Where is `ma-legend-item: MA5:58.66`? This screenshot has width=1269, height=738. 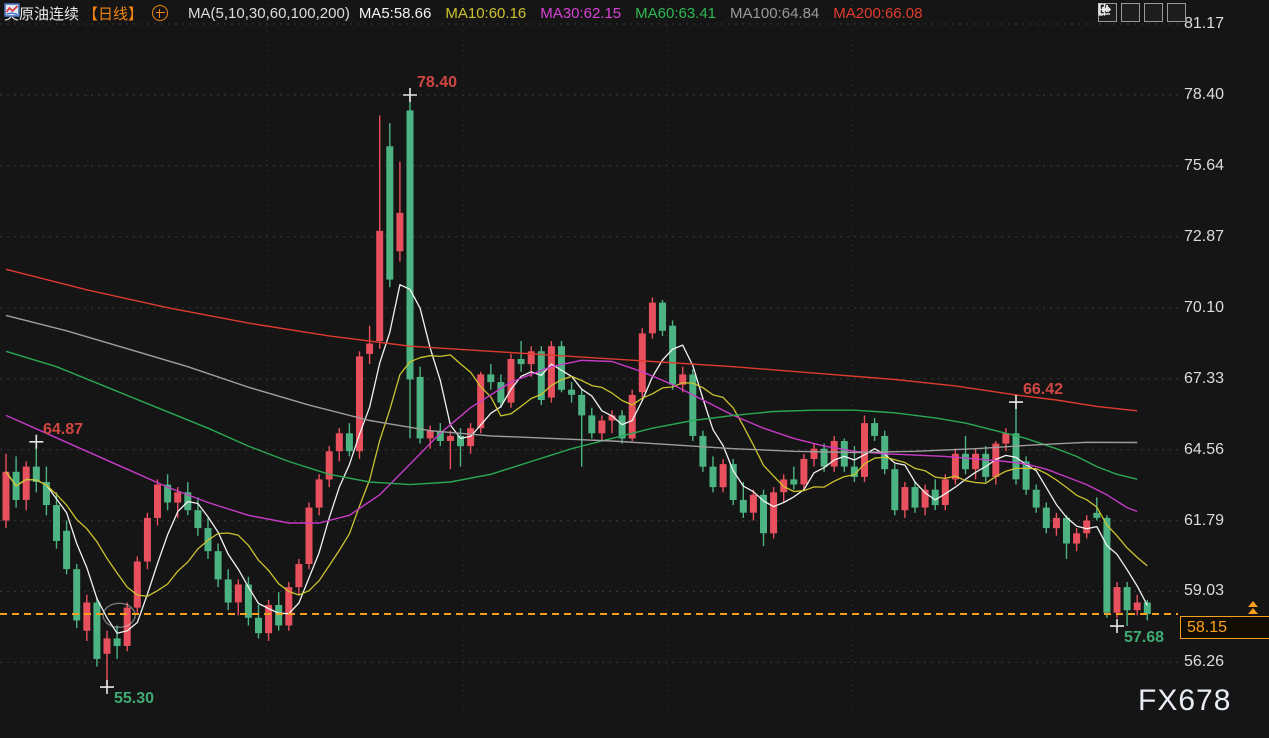 ma-legend-item: MA5:58.66 is located at coordinates (395, 13).